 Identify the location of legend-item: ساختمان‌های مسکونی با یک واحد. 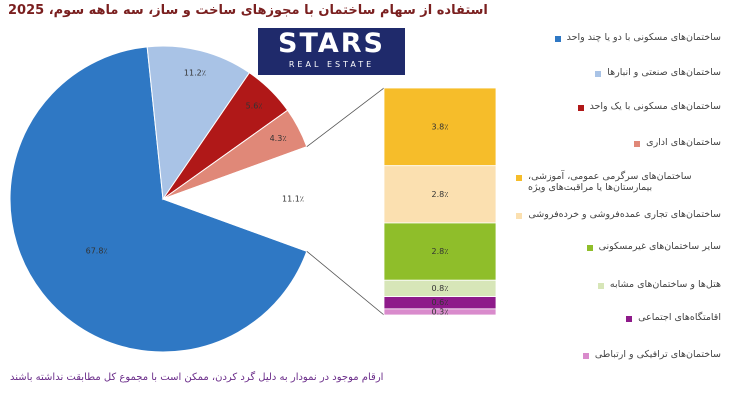
(618, 106).